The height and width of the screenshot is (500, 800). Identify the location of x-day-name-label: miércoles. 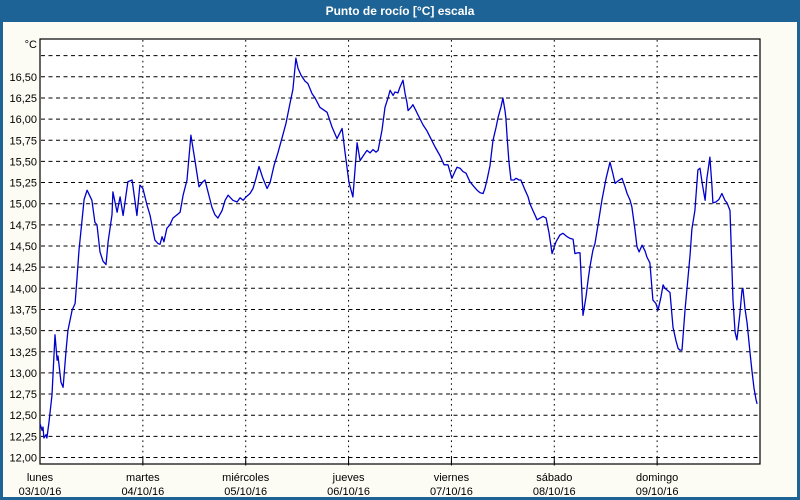
(246, 478).